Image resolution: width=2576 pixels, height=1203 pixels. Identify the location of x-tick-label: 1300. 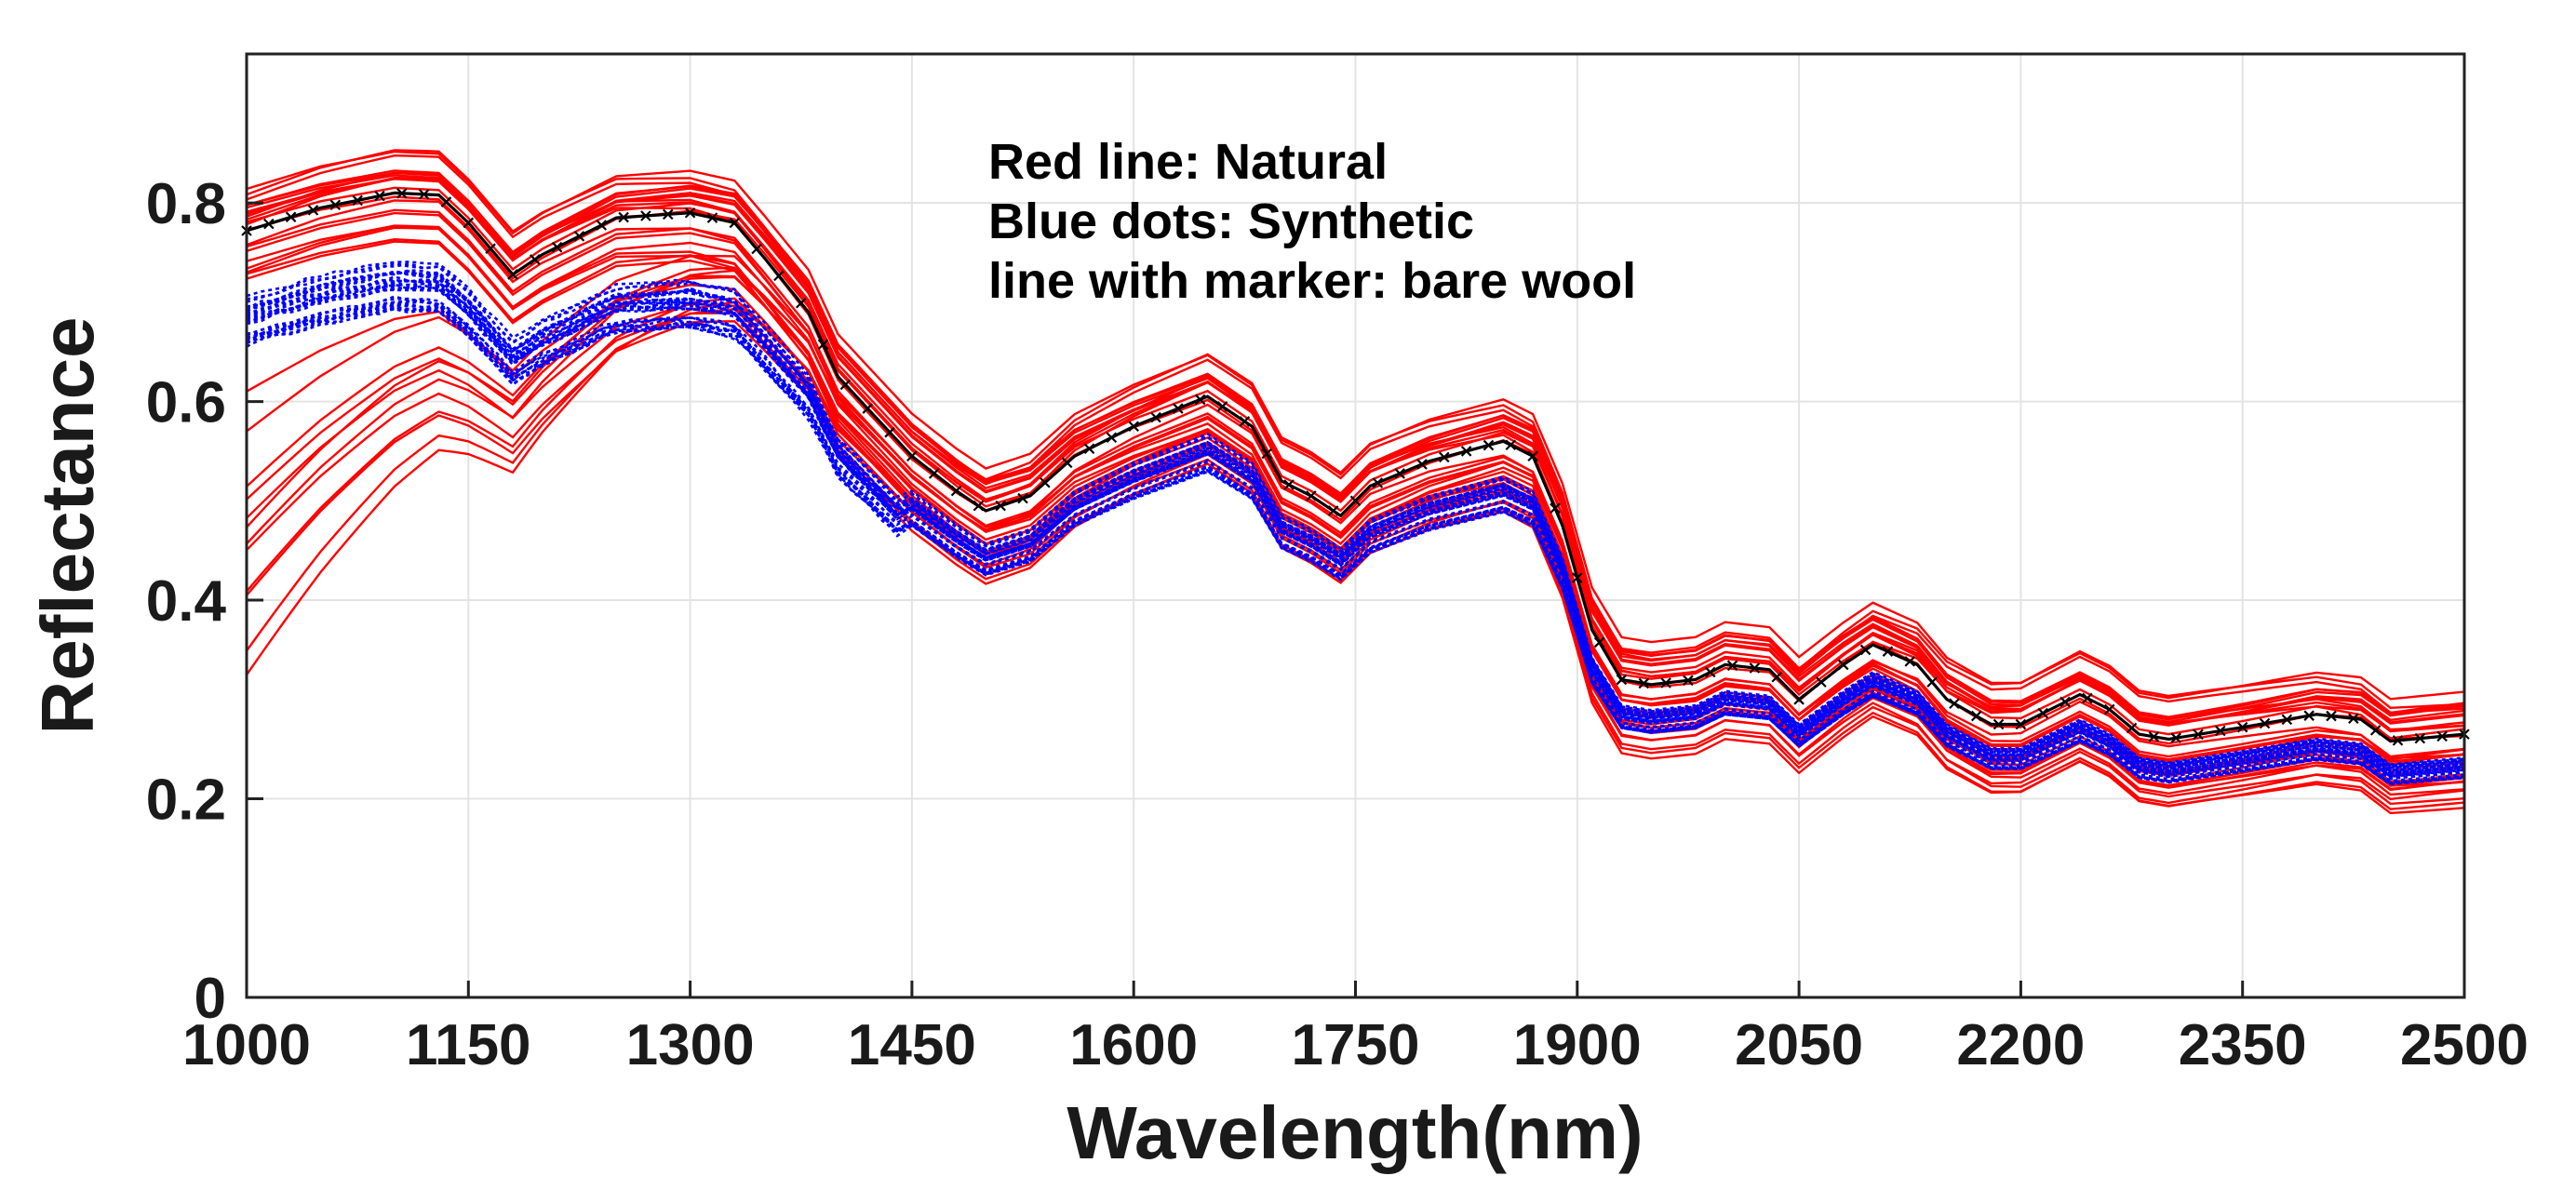
(690, 1045).